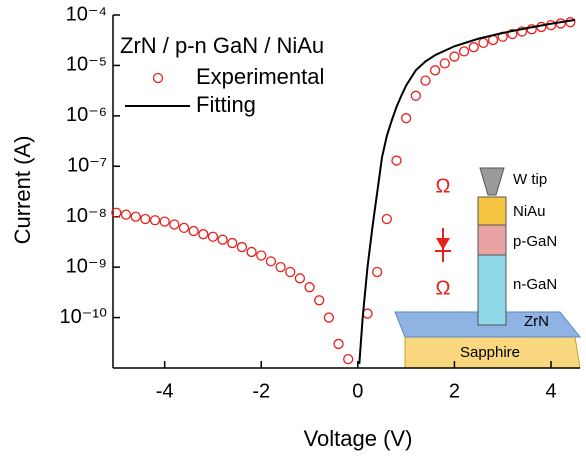  I want to click on inset-label: NiAu, so click(529, 211).